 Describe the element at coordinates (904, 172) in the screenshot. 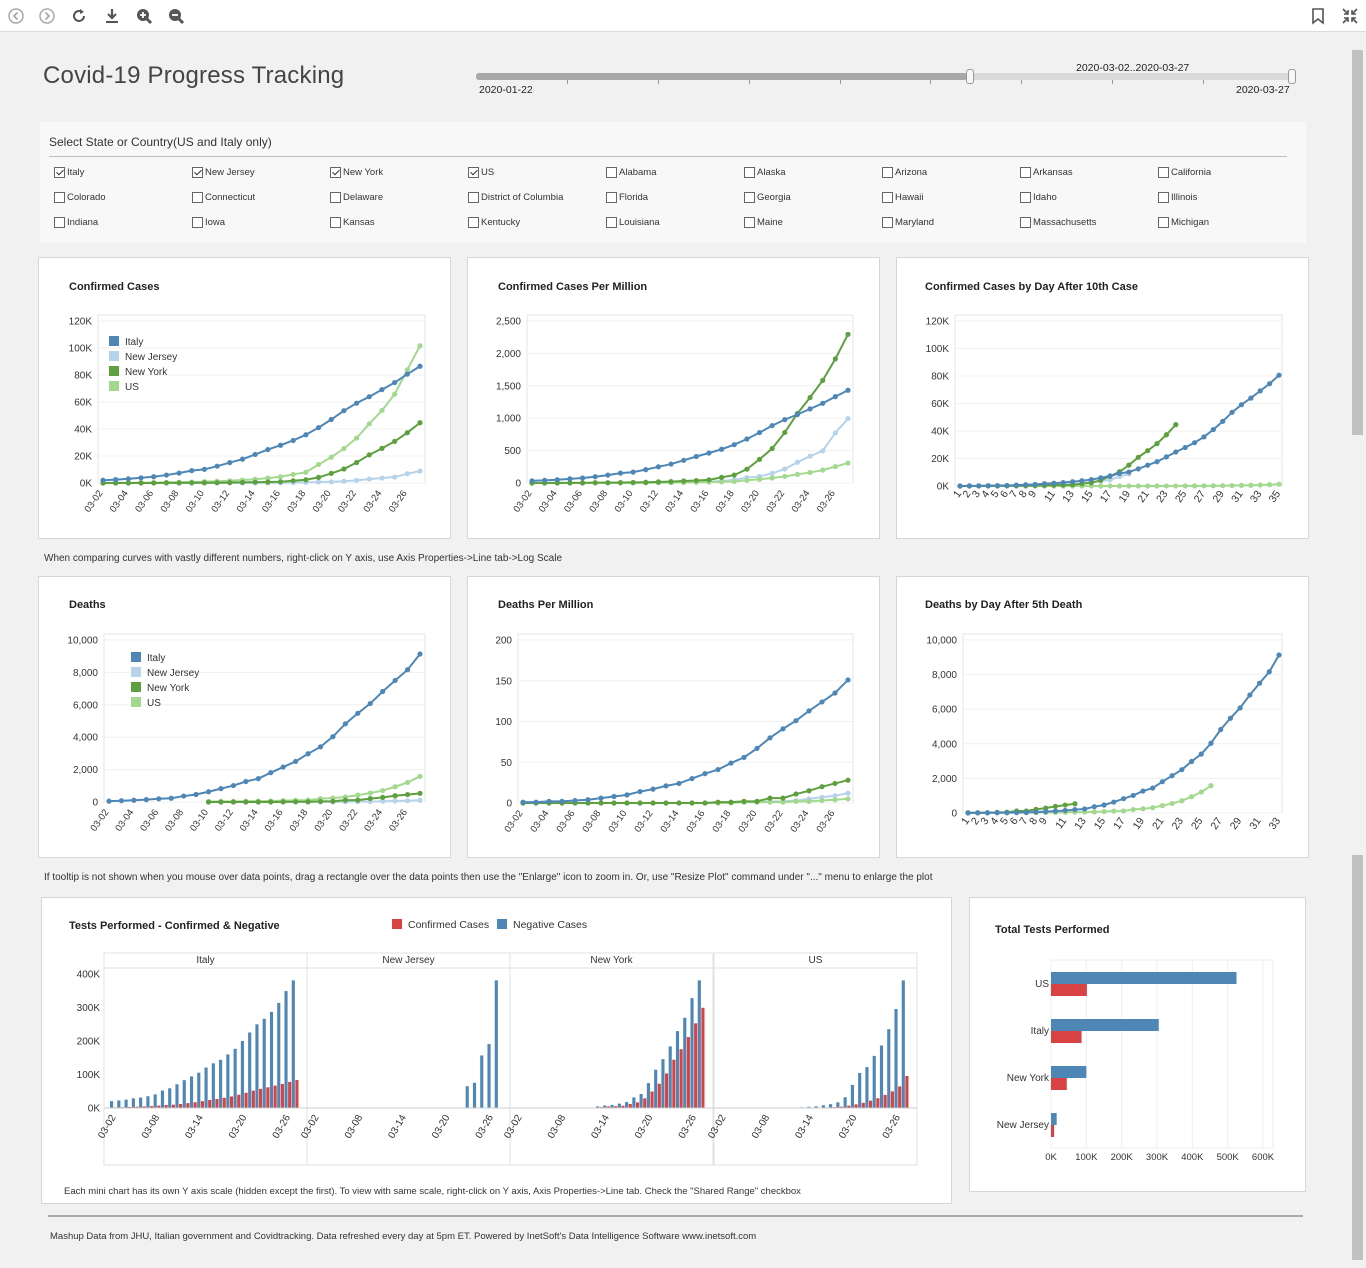

I see `checkbox-arizona: Arizona` at that location.